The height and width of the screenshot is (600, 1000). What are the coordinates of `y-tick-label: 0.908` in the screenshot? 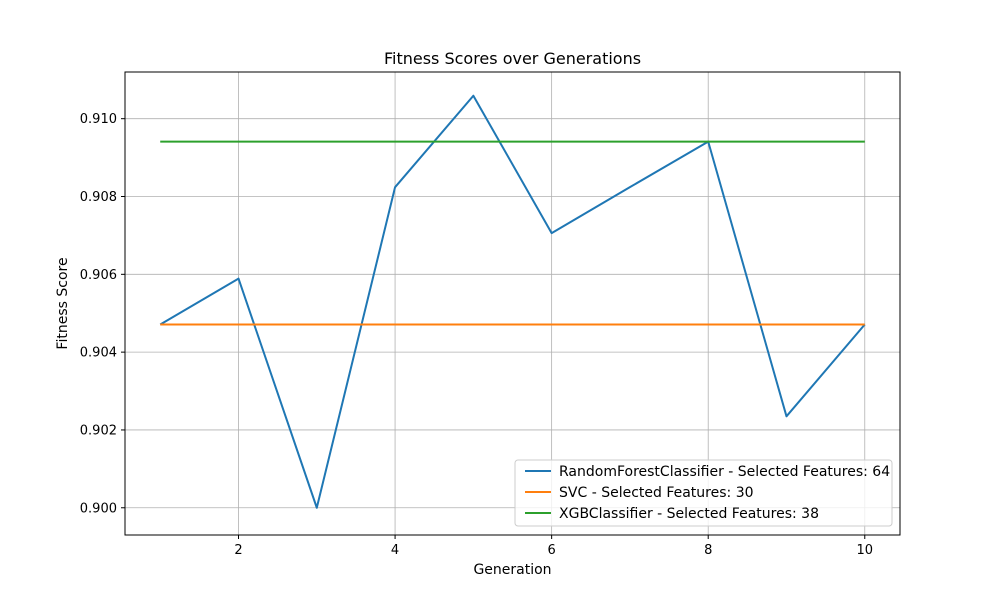 It's located at (98, 197).